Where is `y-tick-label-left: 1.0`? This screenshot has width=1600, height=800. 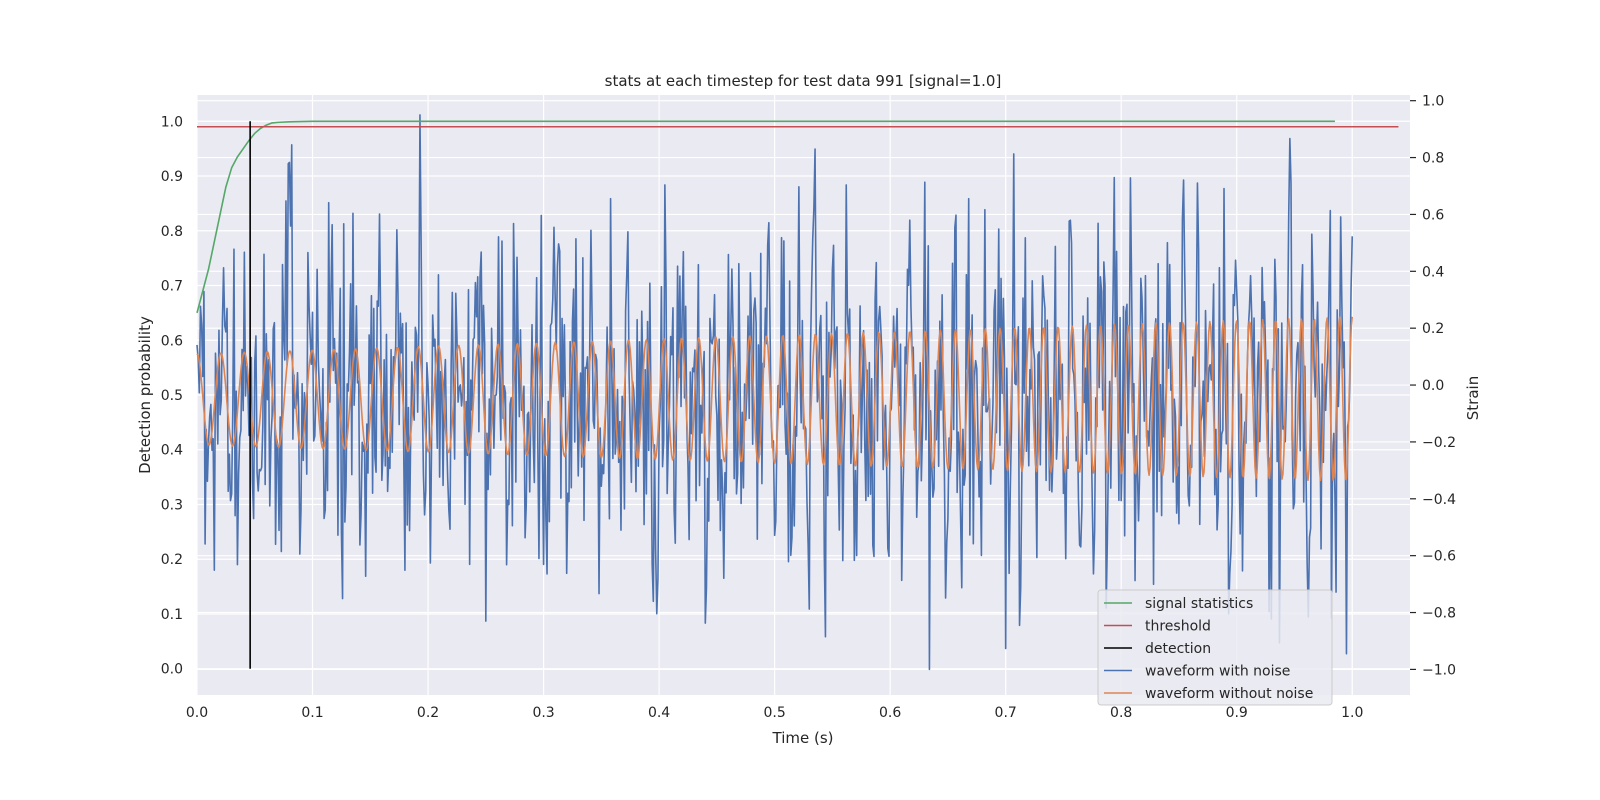 y-tick-label-left: 1.0 is located at coordinates (172, 122).